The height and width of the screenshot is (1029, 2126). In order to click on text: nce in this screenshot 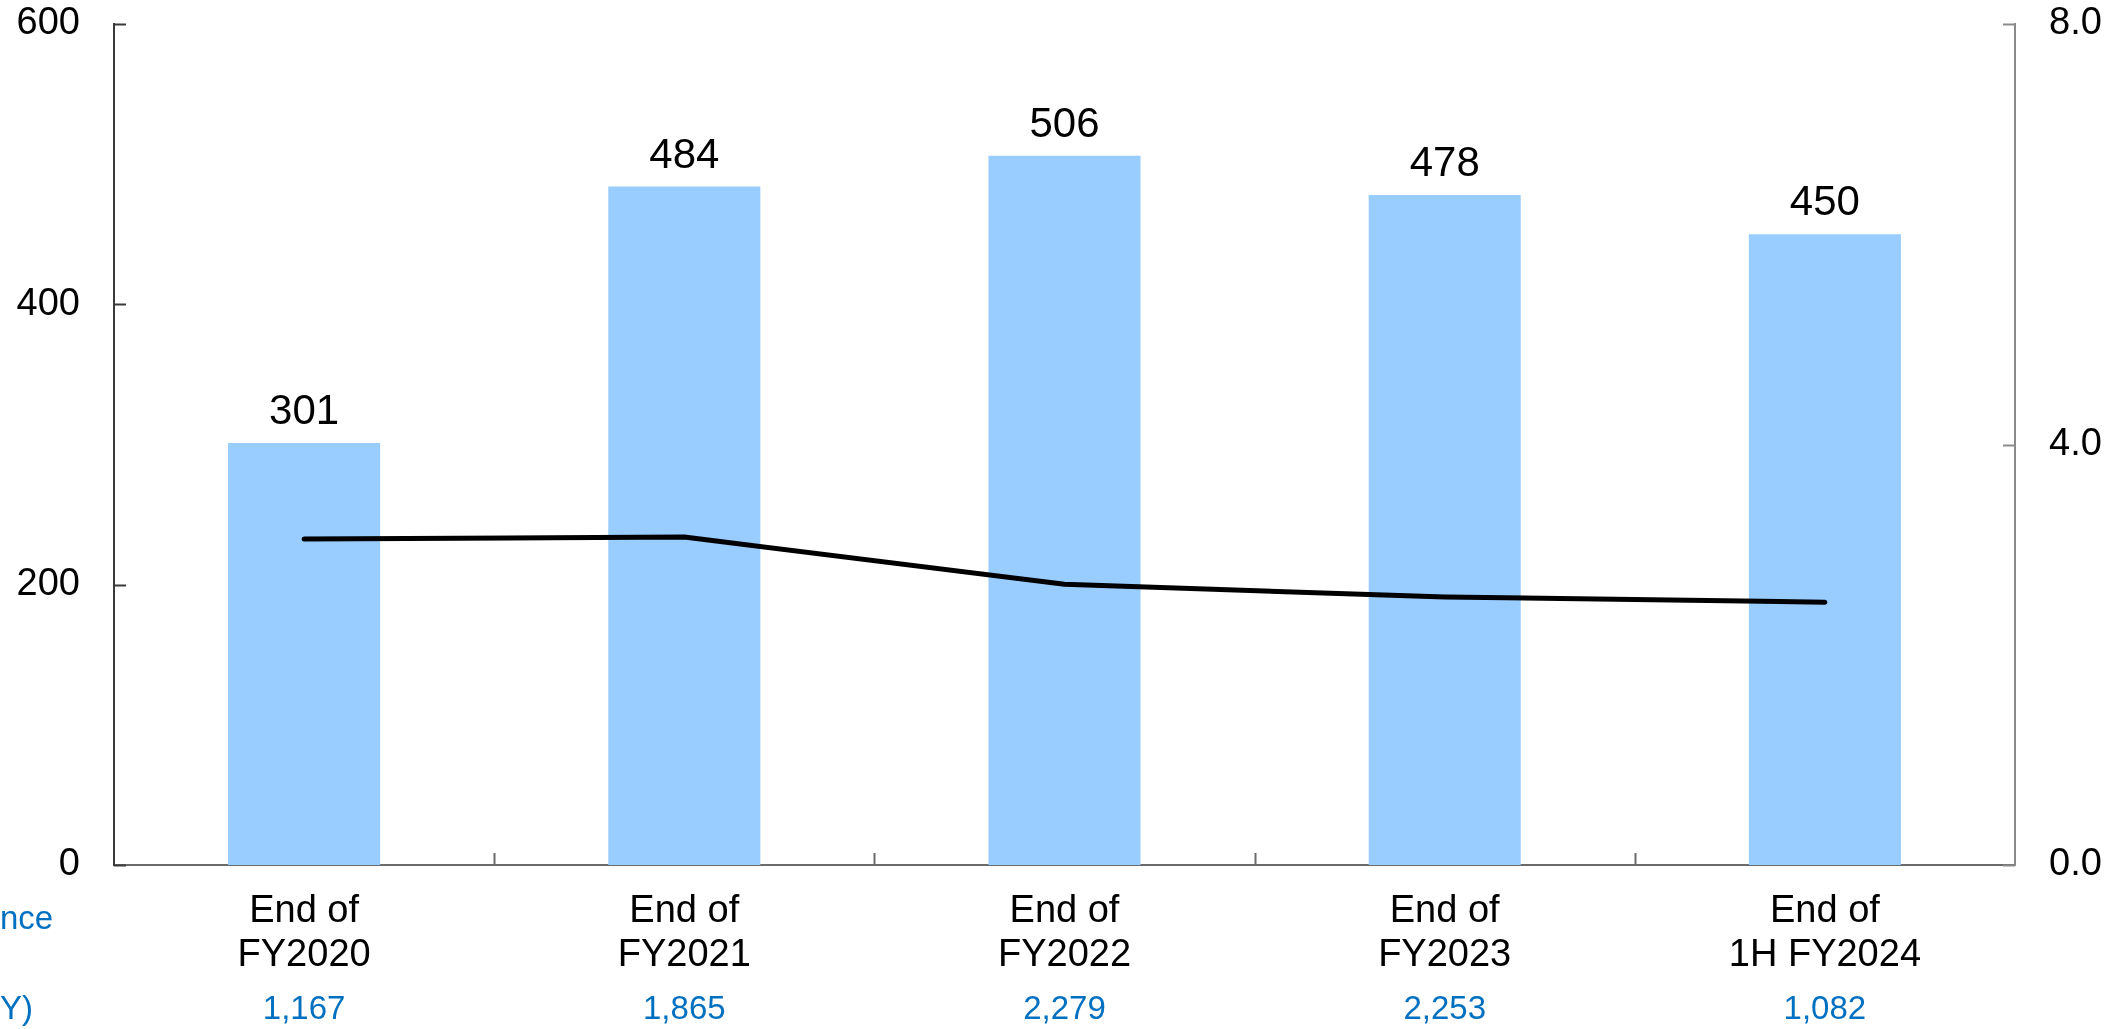, I will do `click(27, 917)`.